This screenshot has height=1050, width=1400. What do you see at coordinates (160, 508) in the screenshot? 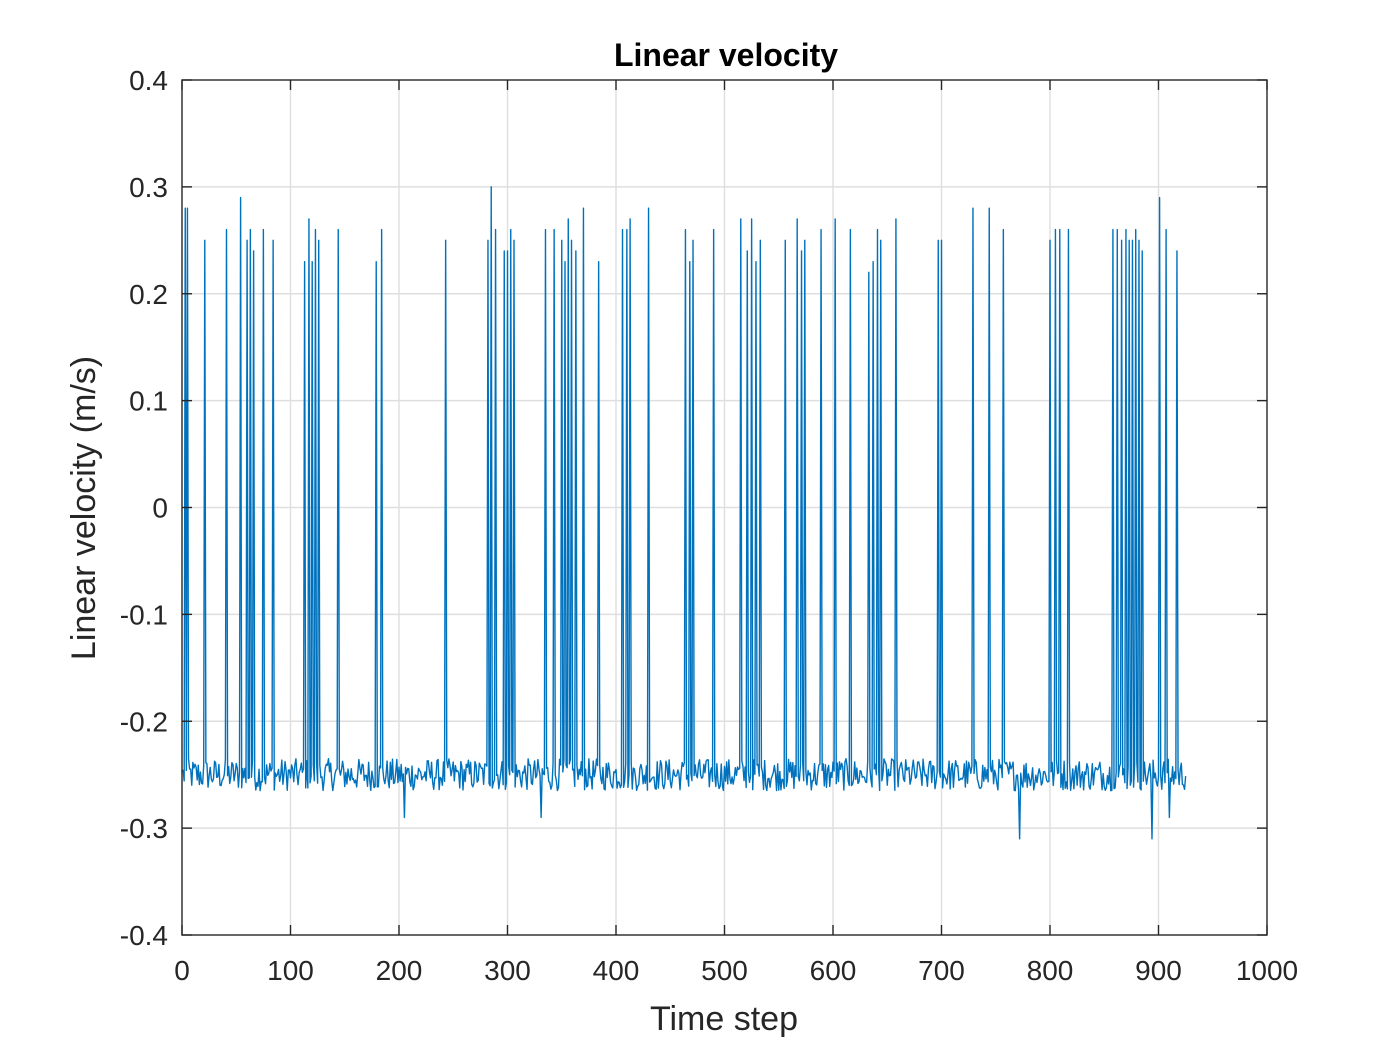
I see `y-tick-label: 0` at bounding box center [160, 508].